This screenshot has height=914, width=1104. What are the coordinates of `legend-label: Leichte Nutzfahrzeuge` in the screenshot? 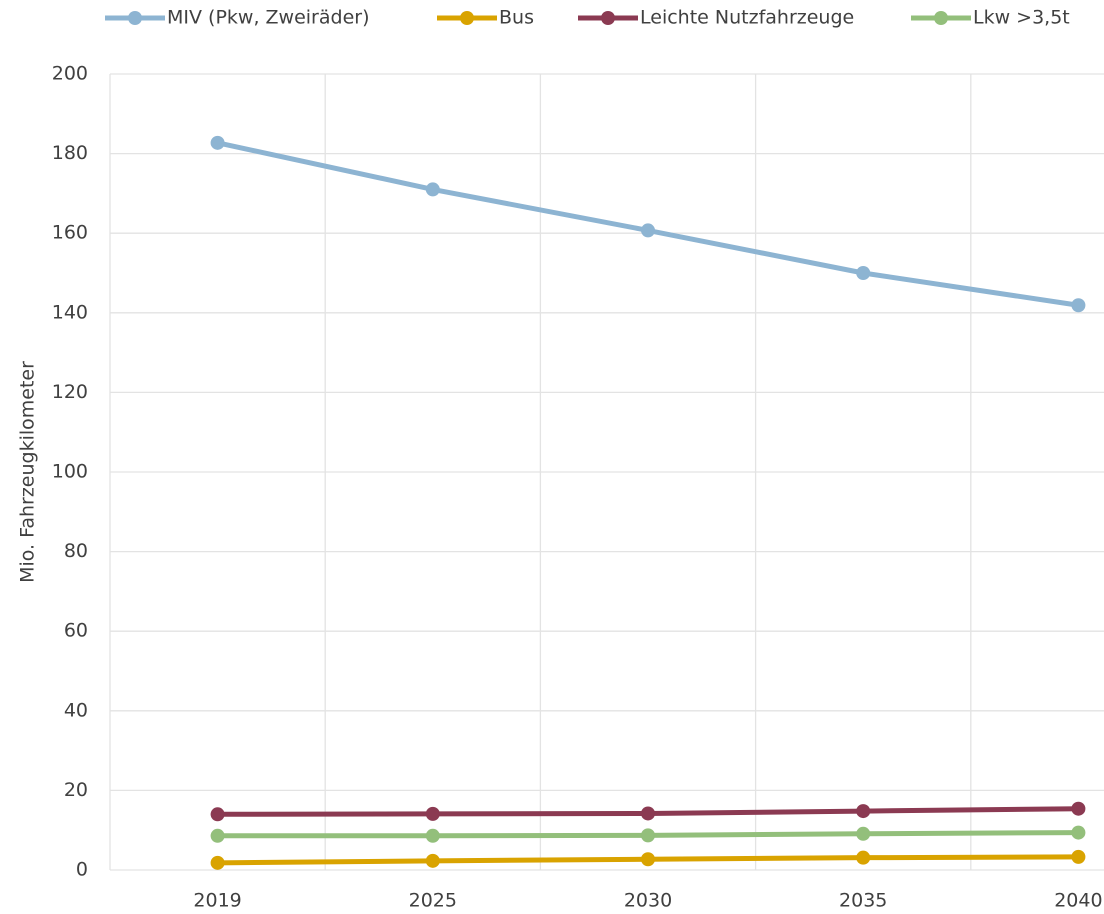 It's located at (747, 18).